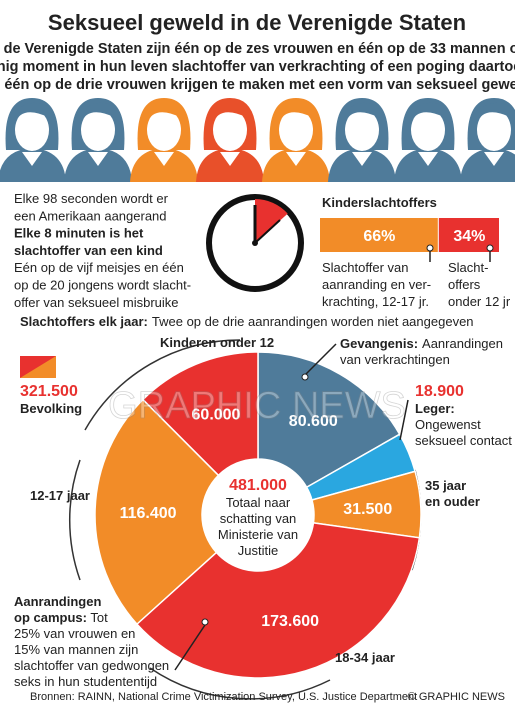 This screenshot has width=515, height=710. Describe the element at coordinates (365, 657) in the screenshot. I see `category-label: 18-34 jaar` at that location.